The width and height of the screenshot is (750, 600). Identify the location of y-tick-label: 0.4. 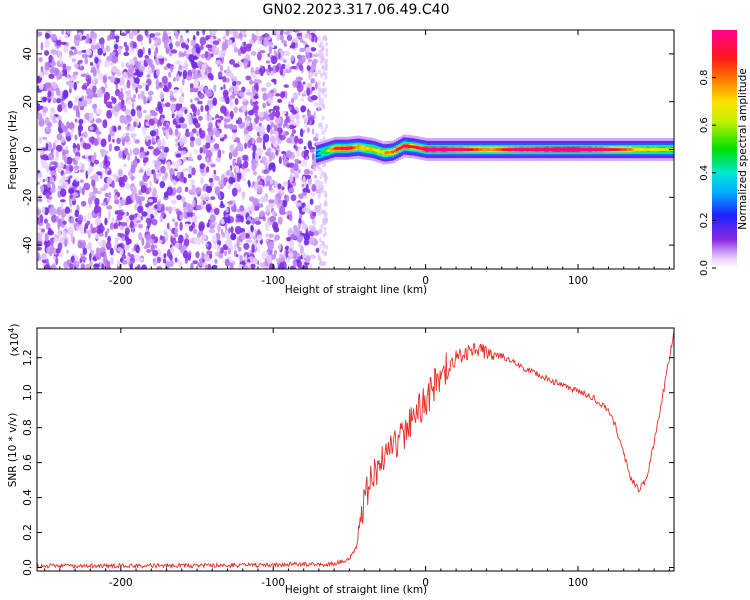
(28, 497).